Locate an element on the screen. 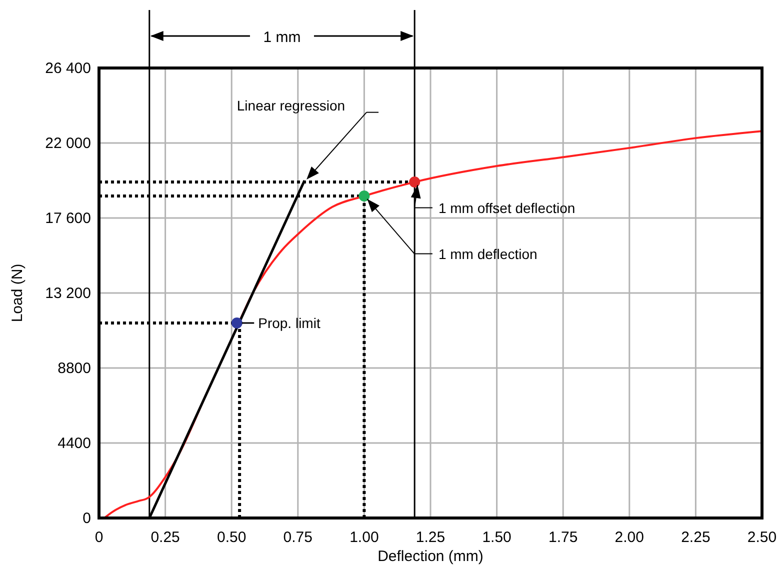  y-tick-label: 8800 is located at coordinates (74, 368).